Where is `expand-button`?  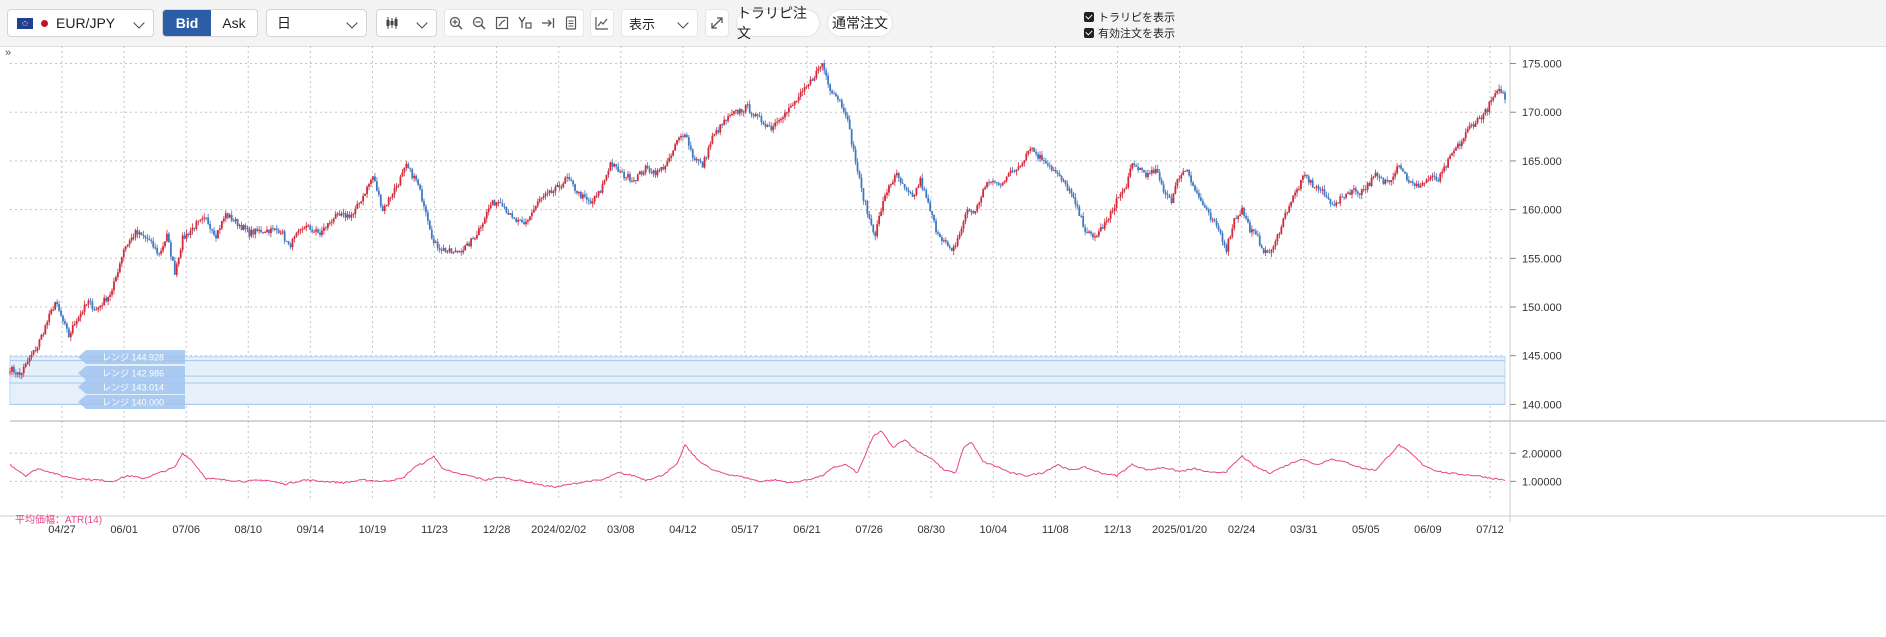 expand-button is located at coordinates (717, 23).